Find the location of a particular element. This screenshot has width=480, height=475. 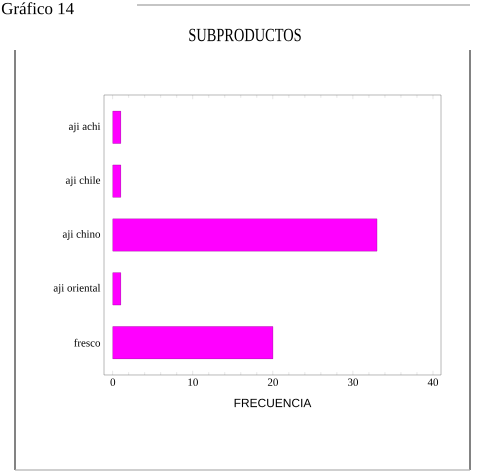

y-tick-label: fresco is located at coordinates (87, 342).